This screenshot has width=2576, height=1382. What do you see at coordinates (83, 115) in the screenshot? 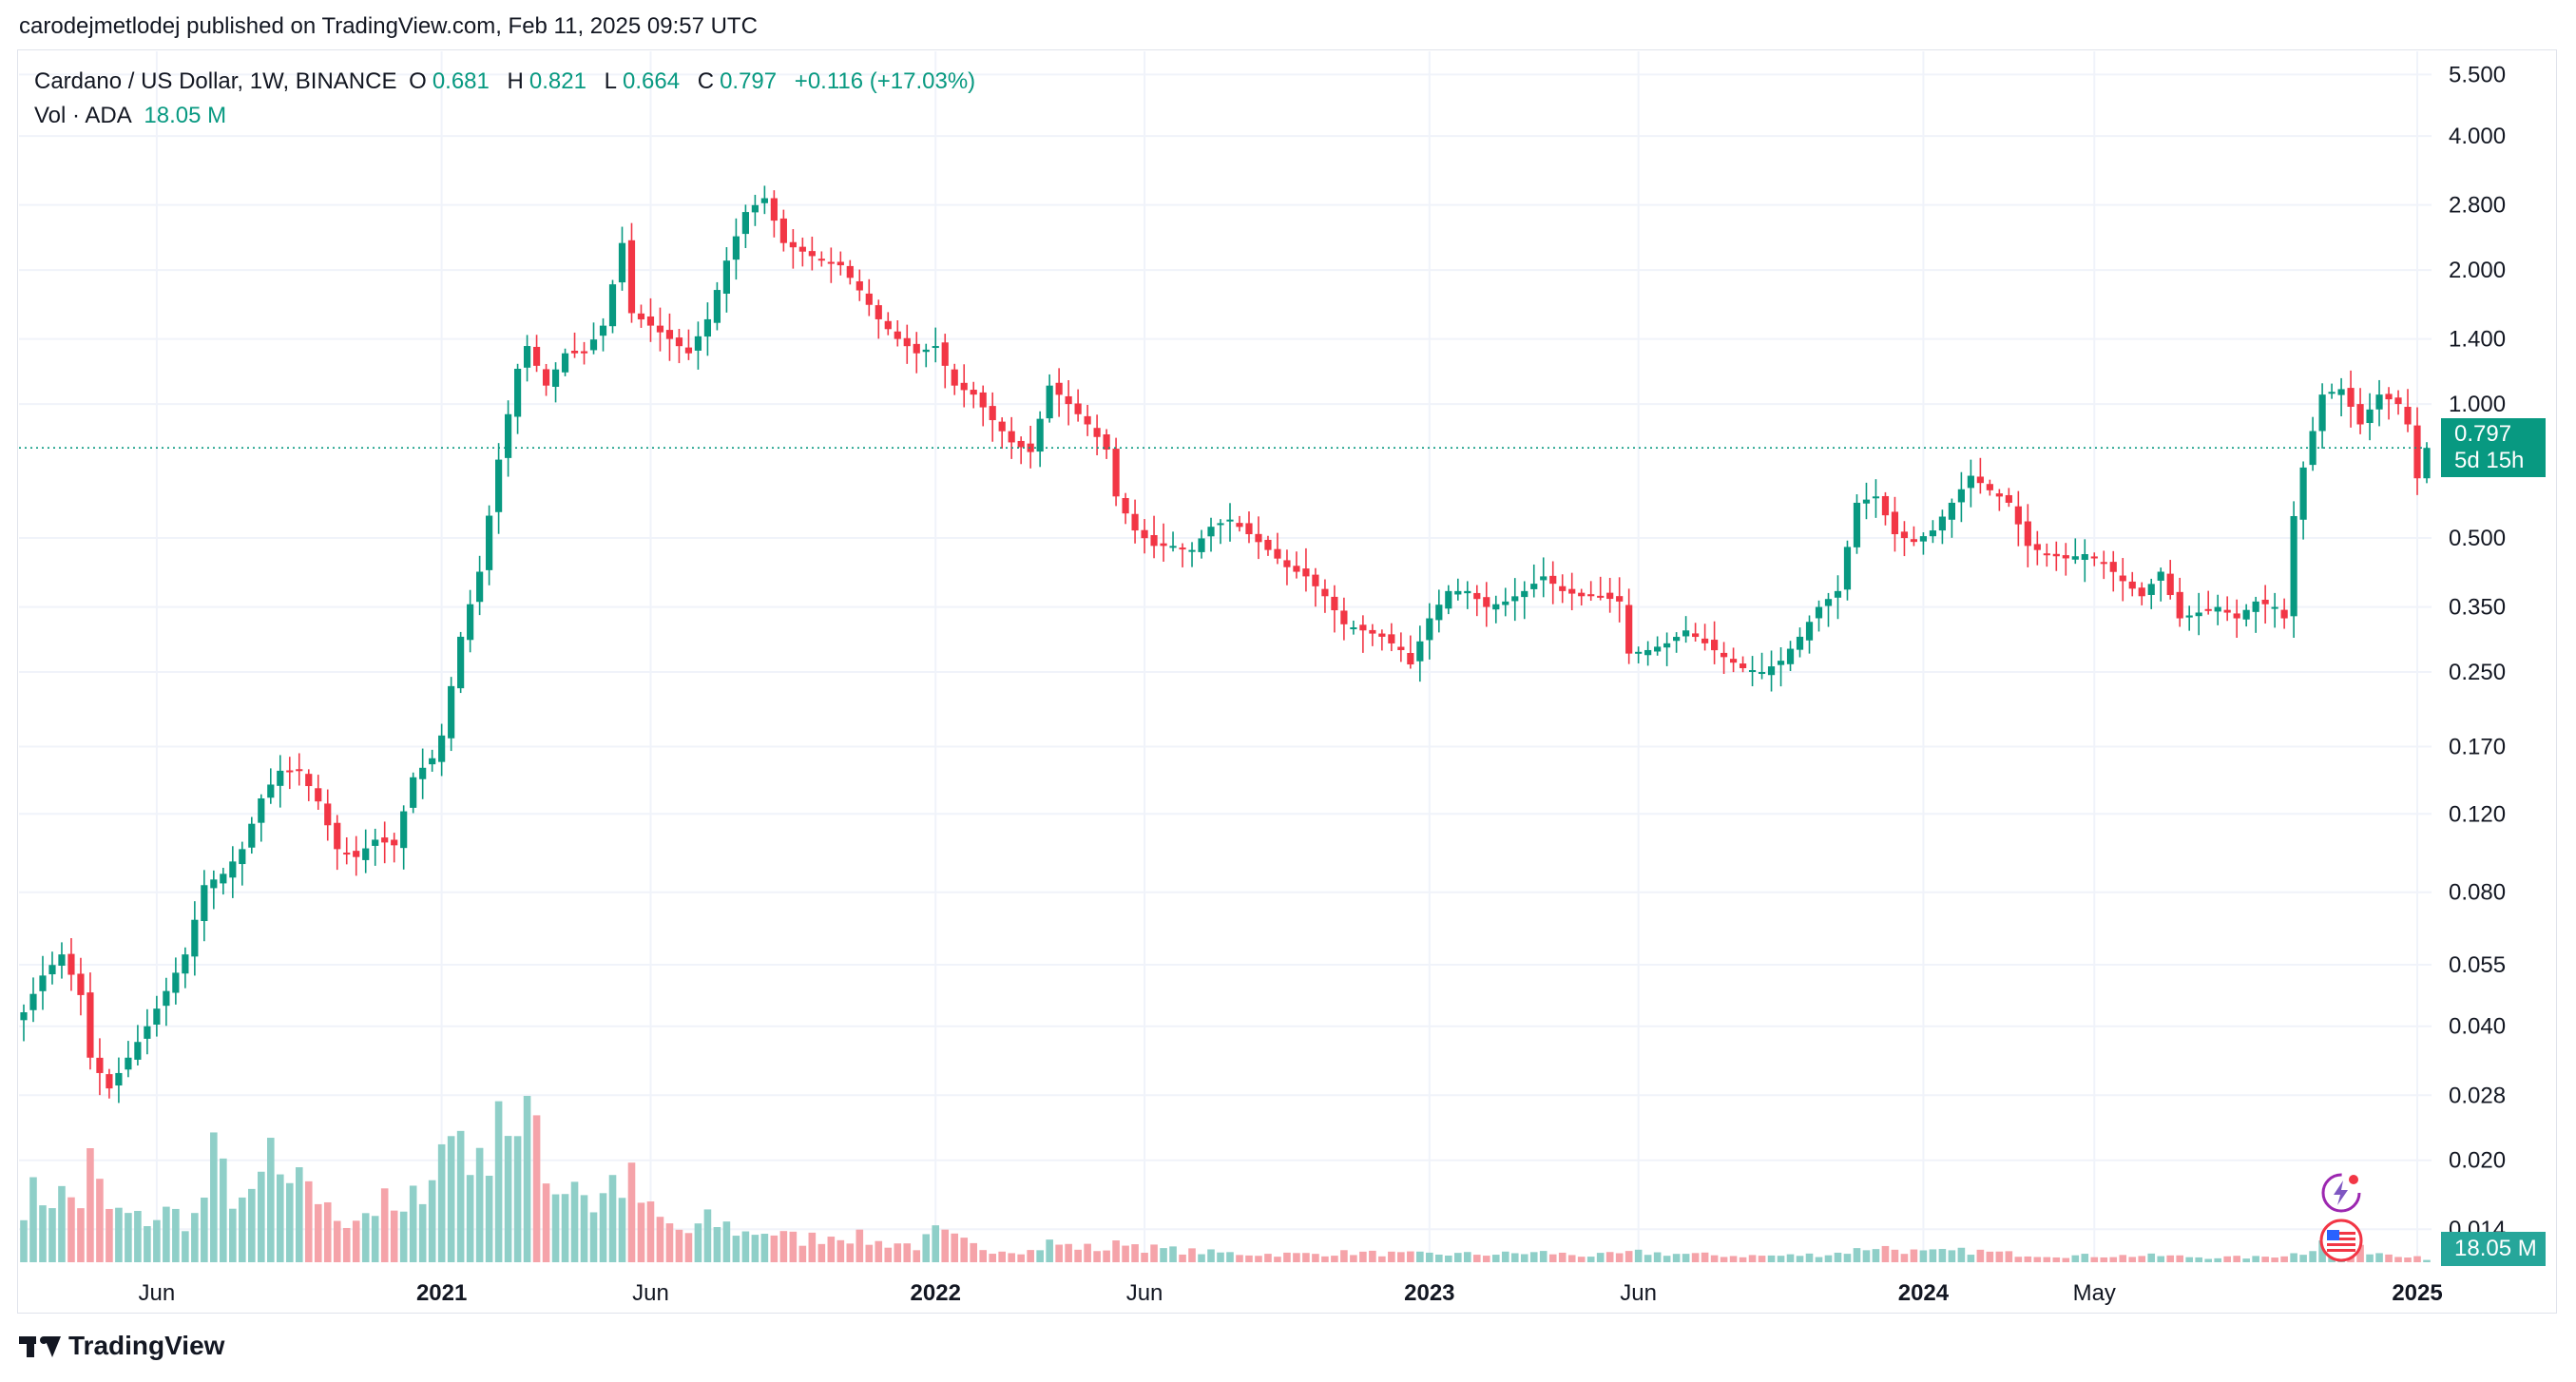
I see `legend-volume-label: Vol · ADA` at bounding box center [83, 115].